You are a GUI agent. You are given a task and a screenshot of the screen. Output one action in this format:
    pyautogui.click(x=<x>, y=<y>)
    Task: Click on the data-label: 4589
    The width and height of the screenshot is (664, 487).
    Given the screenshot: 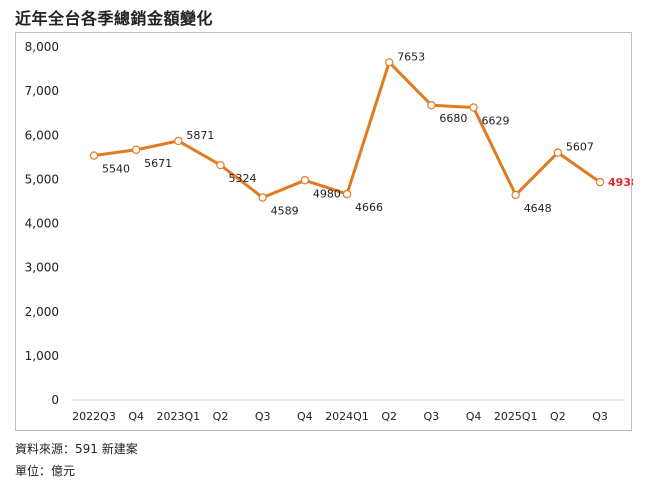 What is the action you would take?
    pyautogui.click(x=285, y=211)
    